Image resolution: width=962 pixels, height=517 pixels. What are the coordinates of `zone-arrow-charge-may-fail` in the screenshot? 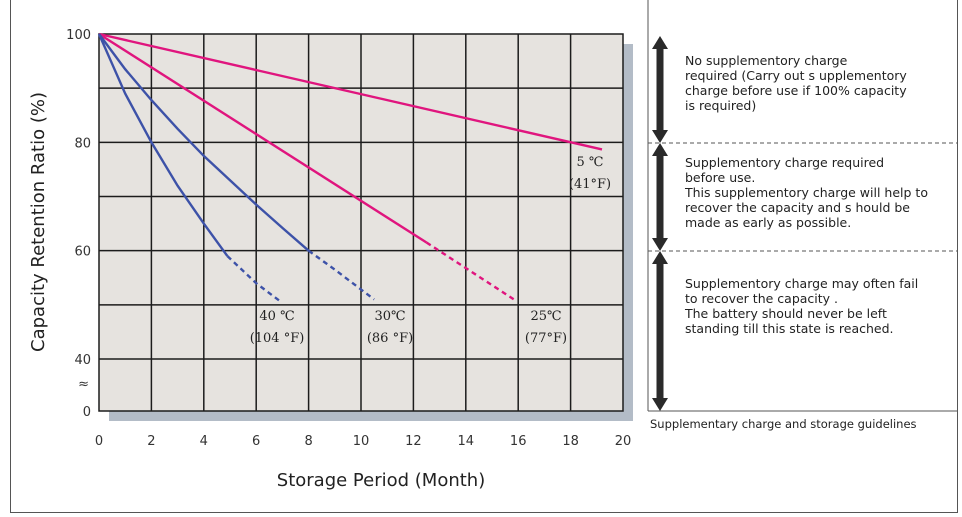 It's located at (660, 331).